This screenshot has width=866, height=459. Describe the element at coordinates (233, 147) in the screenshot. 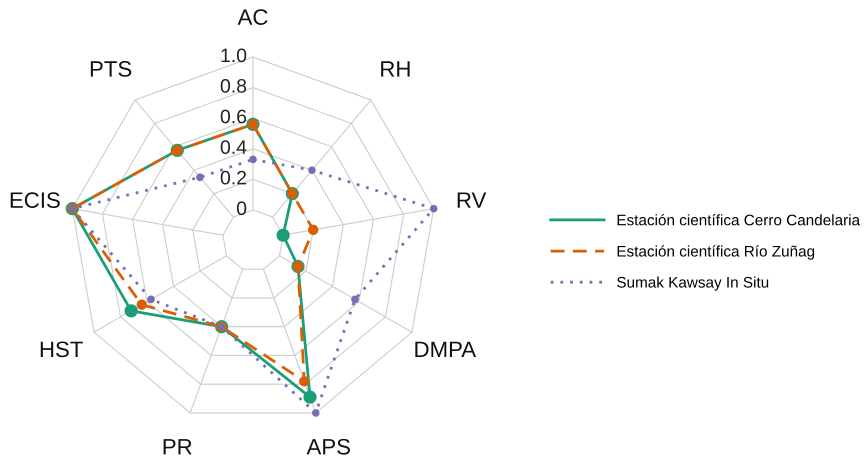

I see `y-tick-label: 0.4` at that location.